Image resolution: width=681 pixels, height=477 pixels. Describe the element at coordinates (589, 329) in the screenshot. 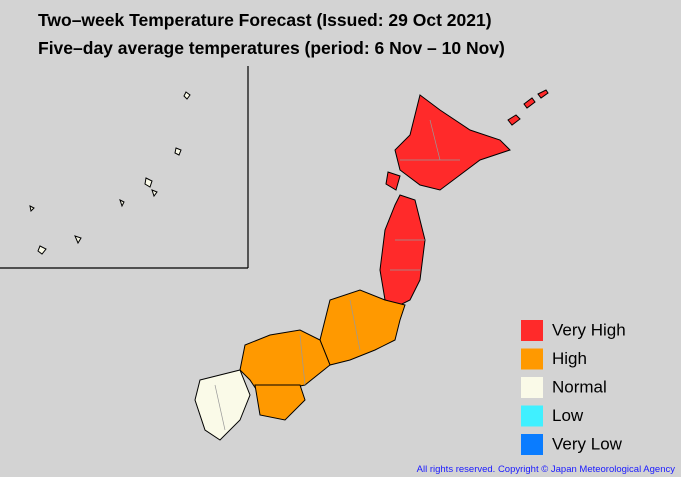

I see `legend-label: Very High` at that location.